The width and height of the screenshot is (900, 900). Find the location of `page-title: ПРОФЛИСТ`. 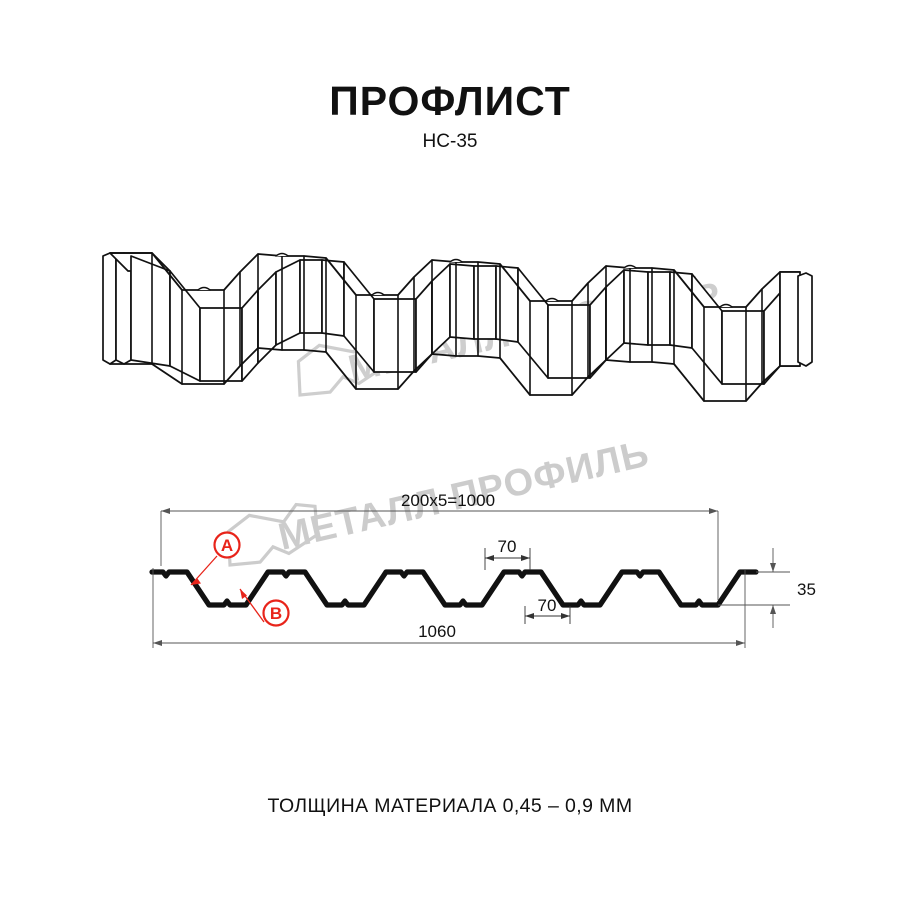

page-title: ПРОФЛИСТ is located at coordinates (450, 101).